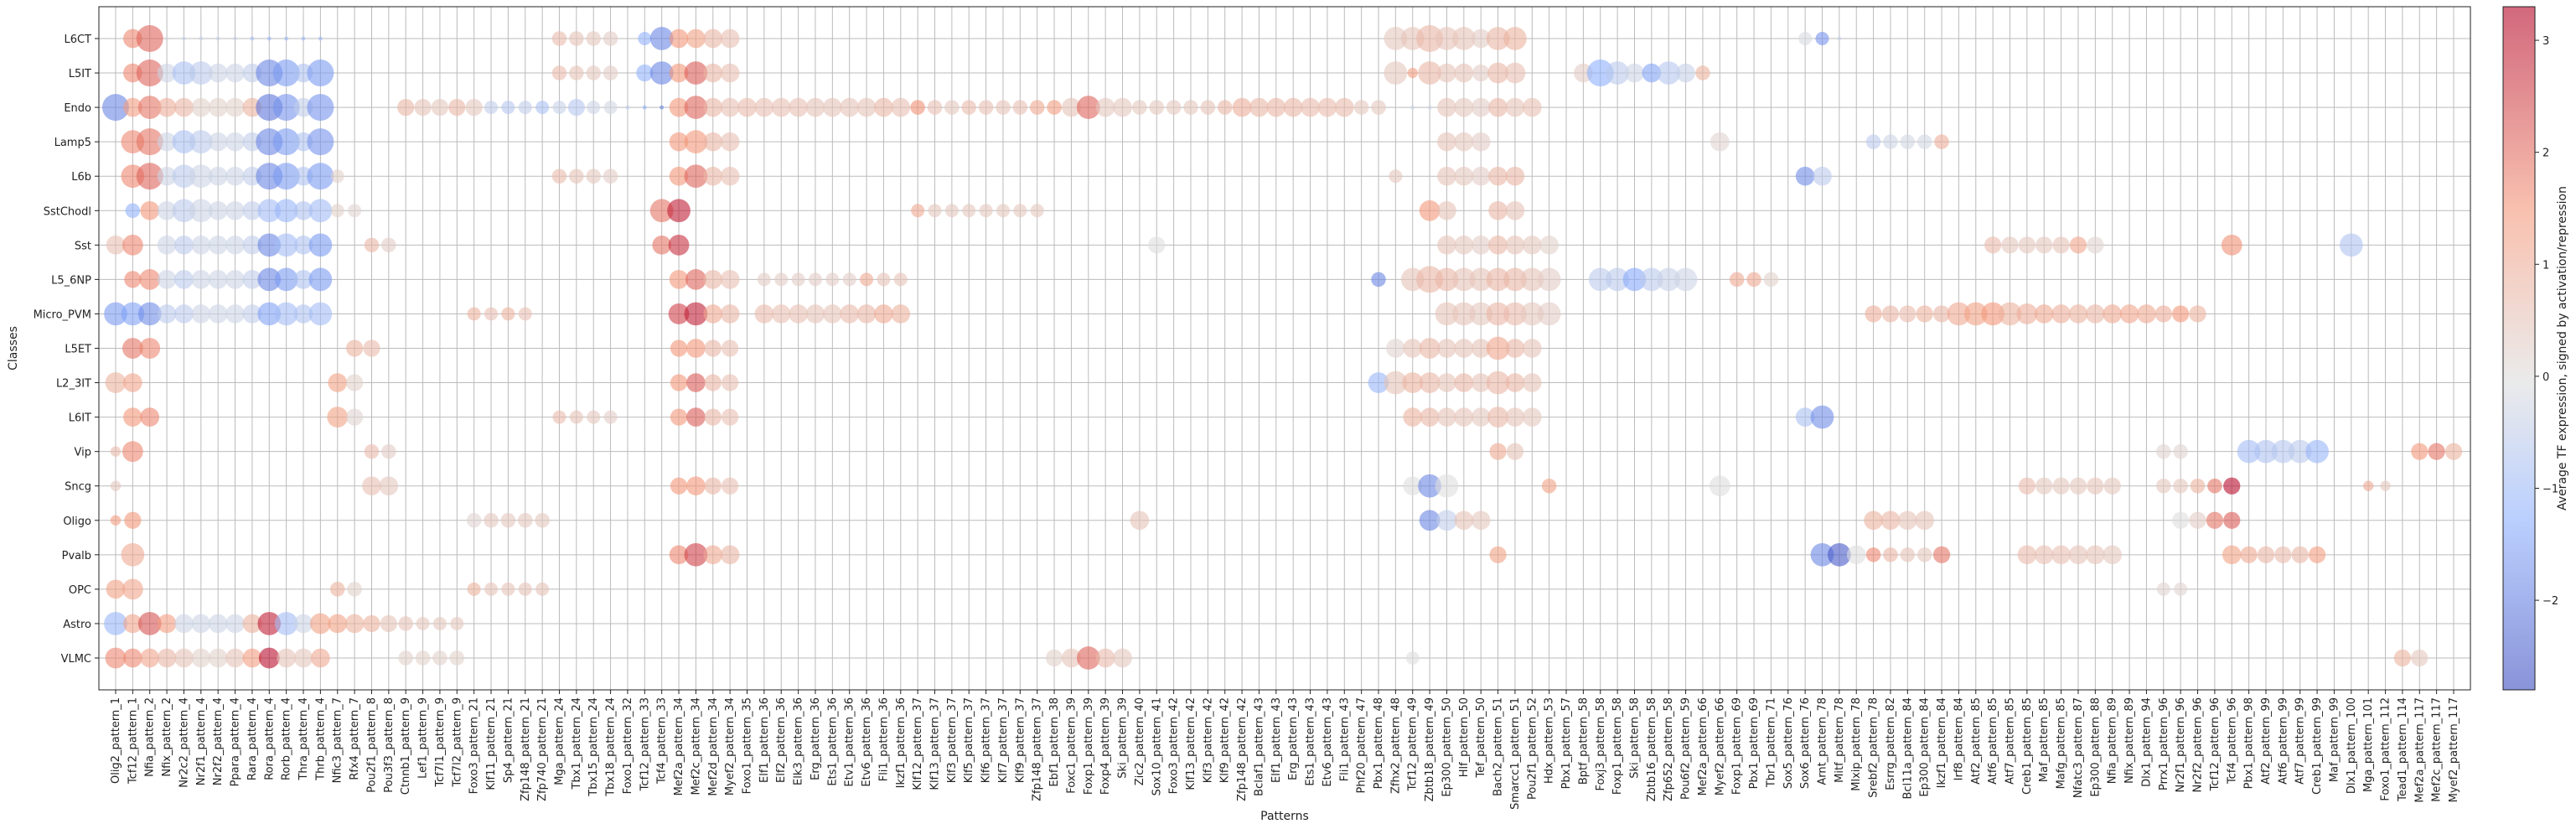 This screenshot has height=829, width=2576. I want to click on x-tick-label: Tbx1_pattern_24, so click(577, 743).